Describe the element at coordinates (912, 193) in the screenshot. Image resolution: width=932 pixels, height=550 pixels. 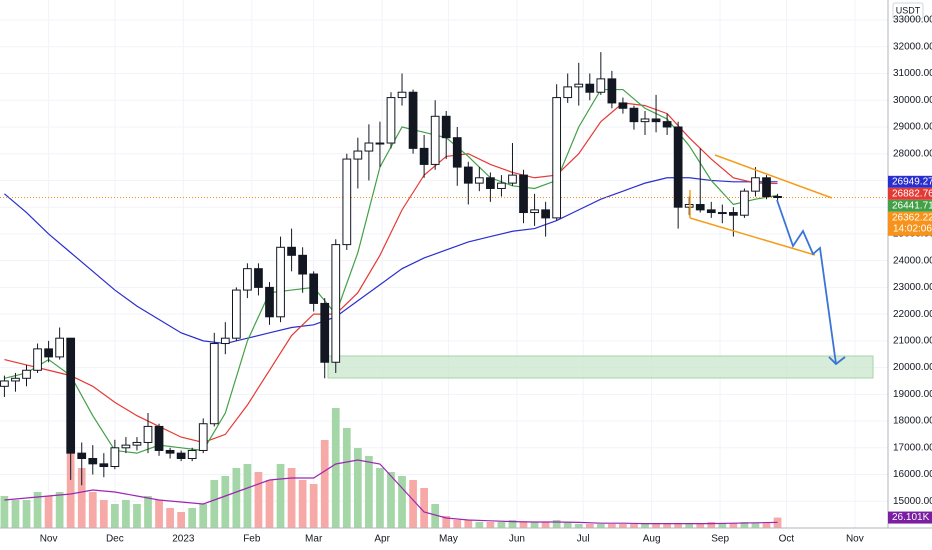
I see `price-tag-label: 26882.76` at that location.